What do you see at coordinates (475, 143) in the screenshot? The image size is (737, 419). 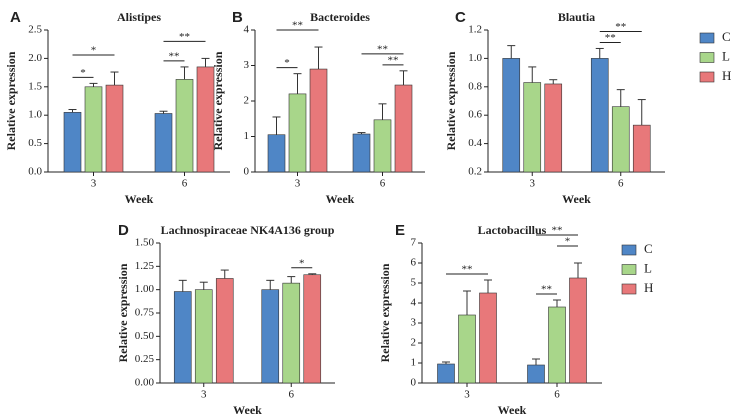 I see `y-tick-label: 0.4` at bounding box center [475, 143].